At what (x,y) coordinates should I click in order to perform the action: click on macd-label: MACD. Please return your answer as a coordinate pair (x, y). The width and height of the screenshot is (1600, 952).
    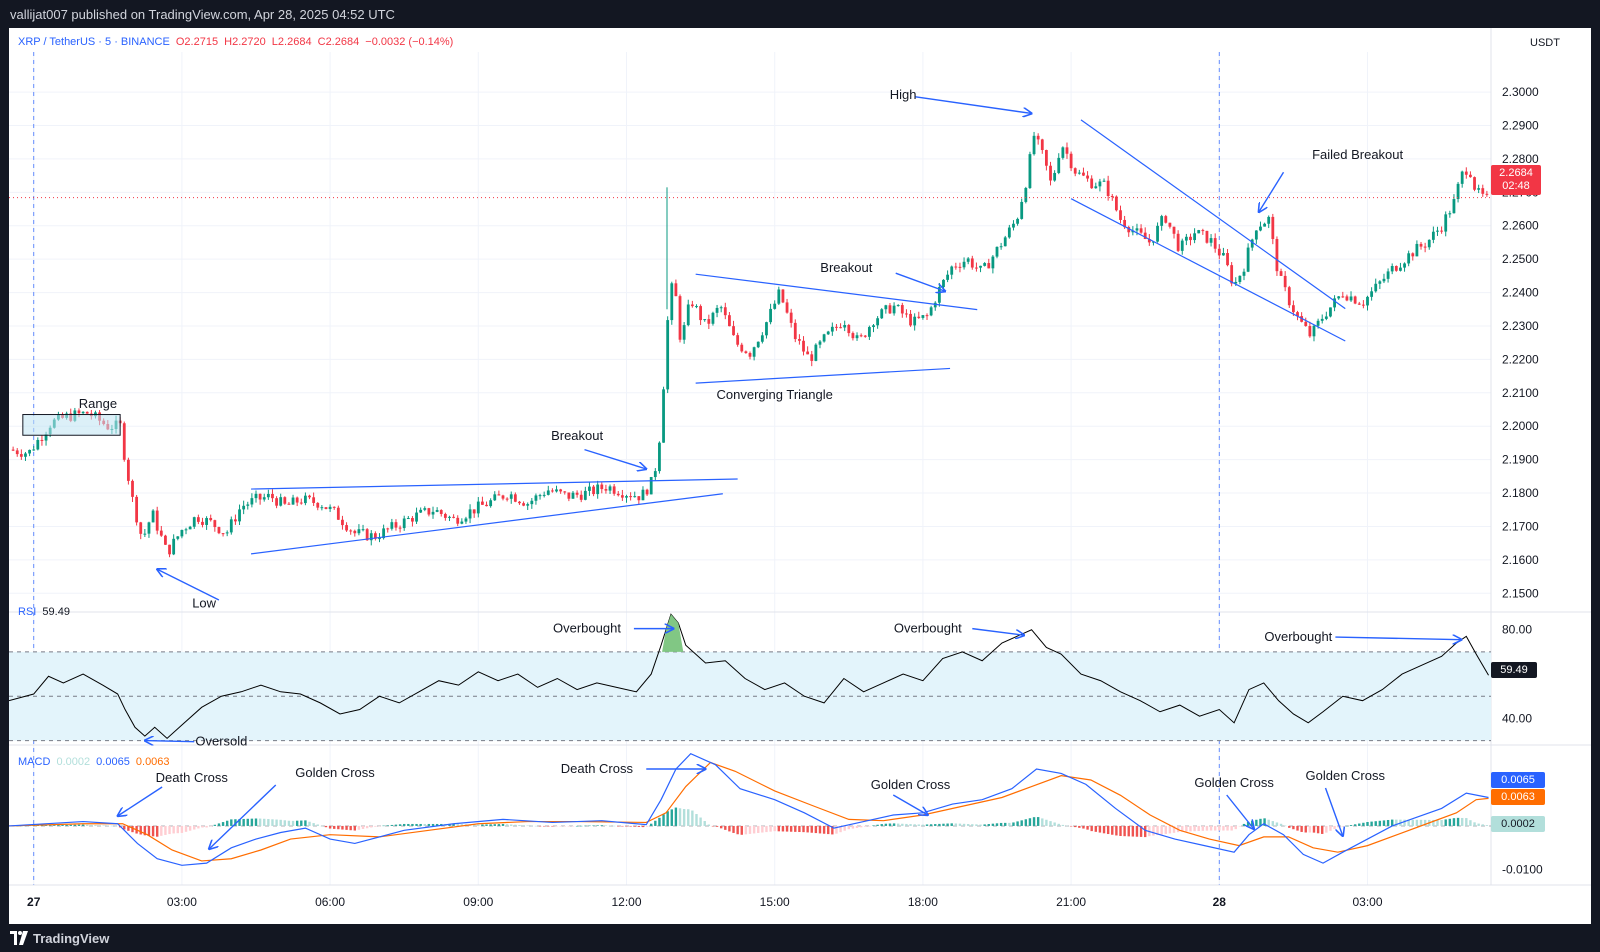
    Looking at the image, I should click on (34, 762).